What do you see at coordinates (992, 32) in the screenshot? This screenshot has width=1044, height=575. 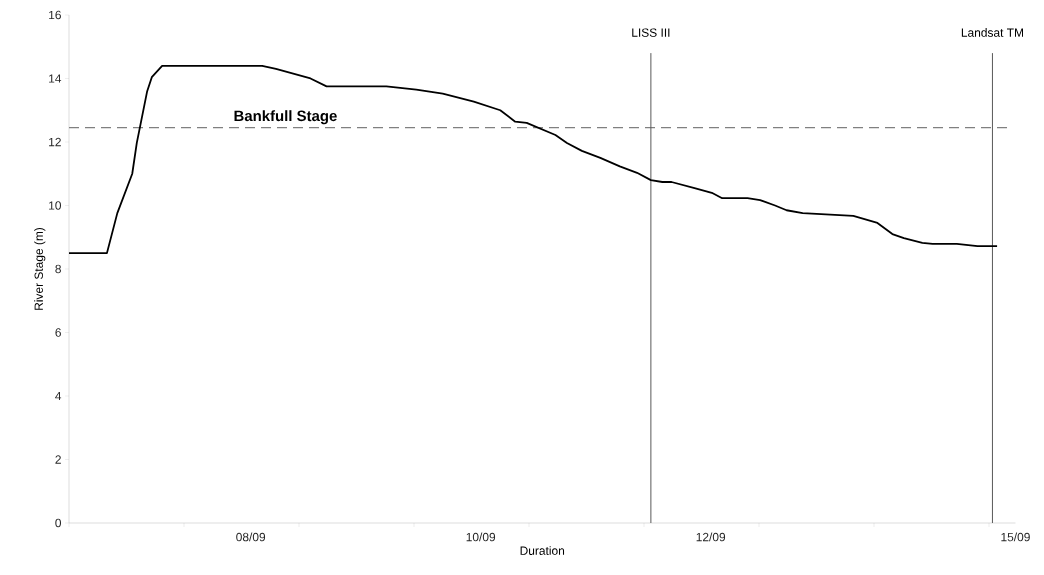 I see `ref-line-label: Landsat TM` at bounding box center [992, 32].